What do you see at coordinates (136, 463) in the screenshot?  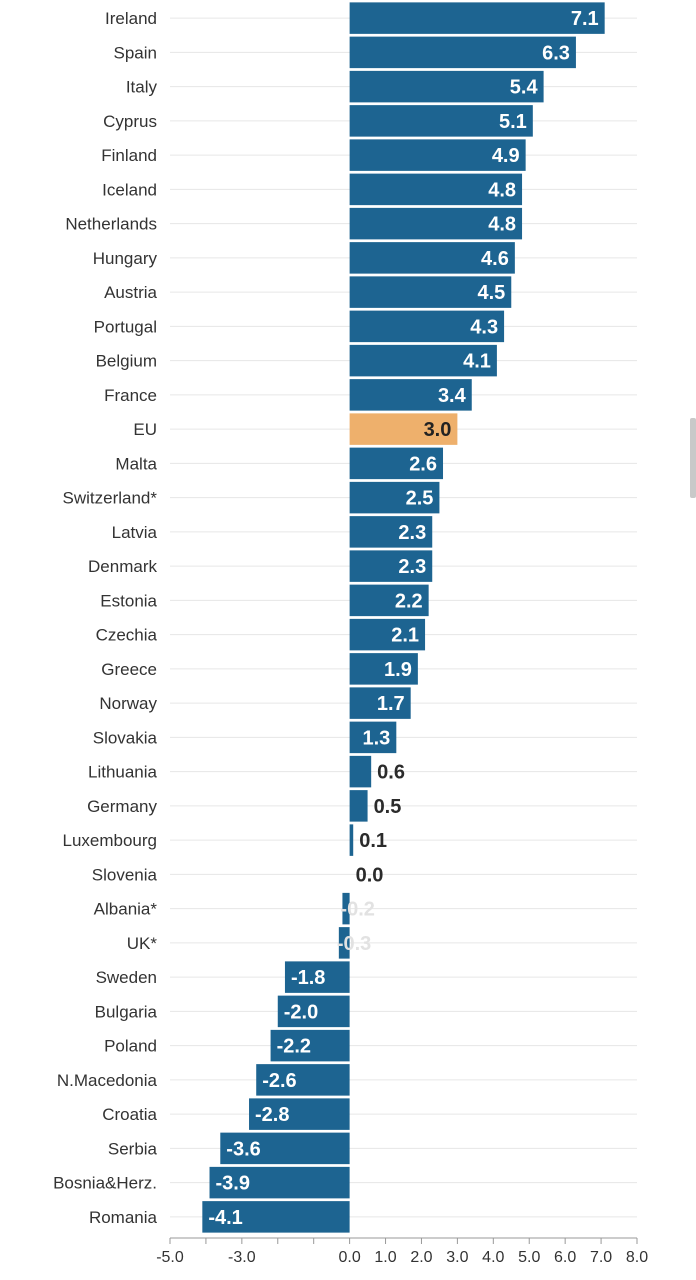 I see `category-label: Malta` at bounding box center [136, 463].